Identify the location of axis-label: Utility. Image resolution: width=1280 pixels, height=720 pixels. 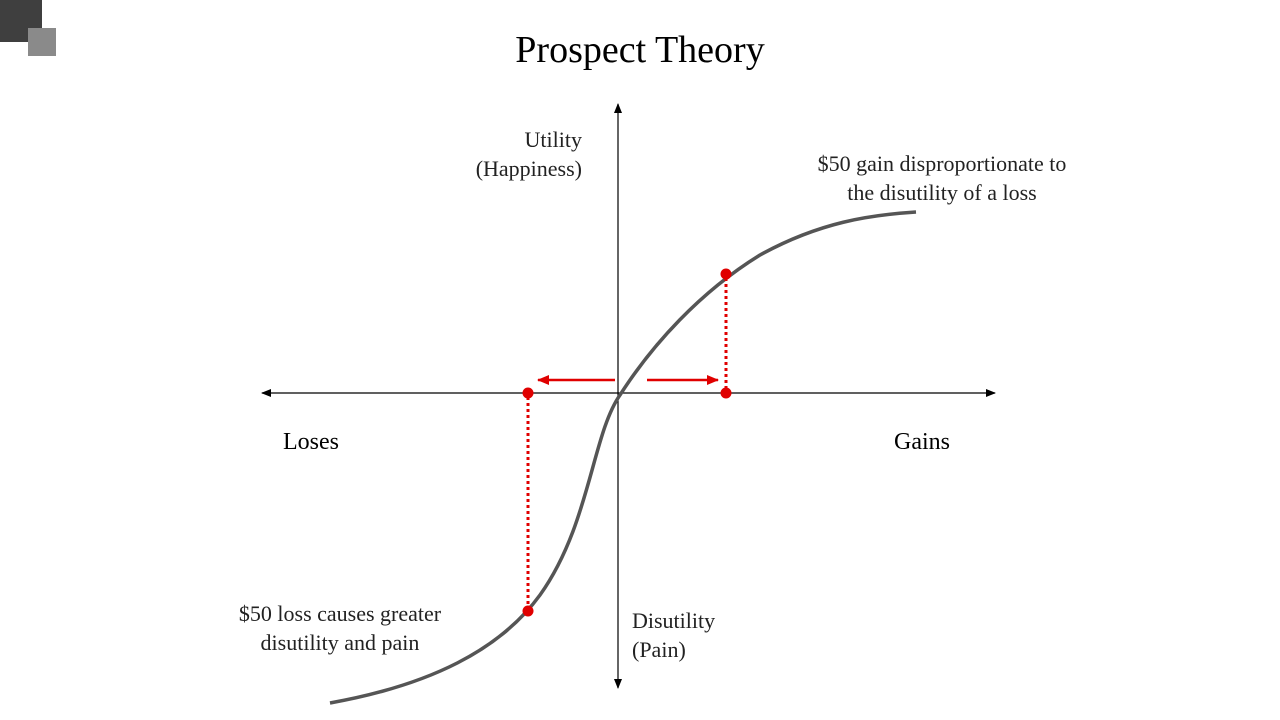
(553, 139).